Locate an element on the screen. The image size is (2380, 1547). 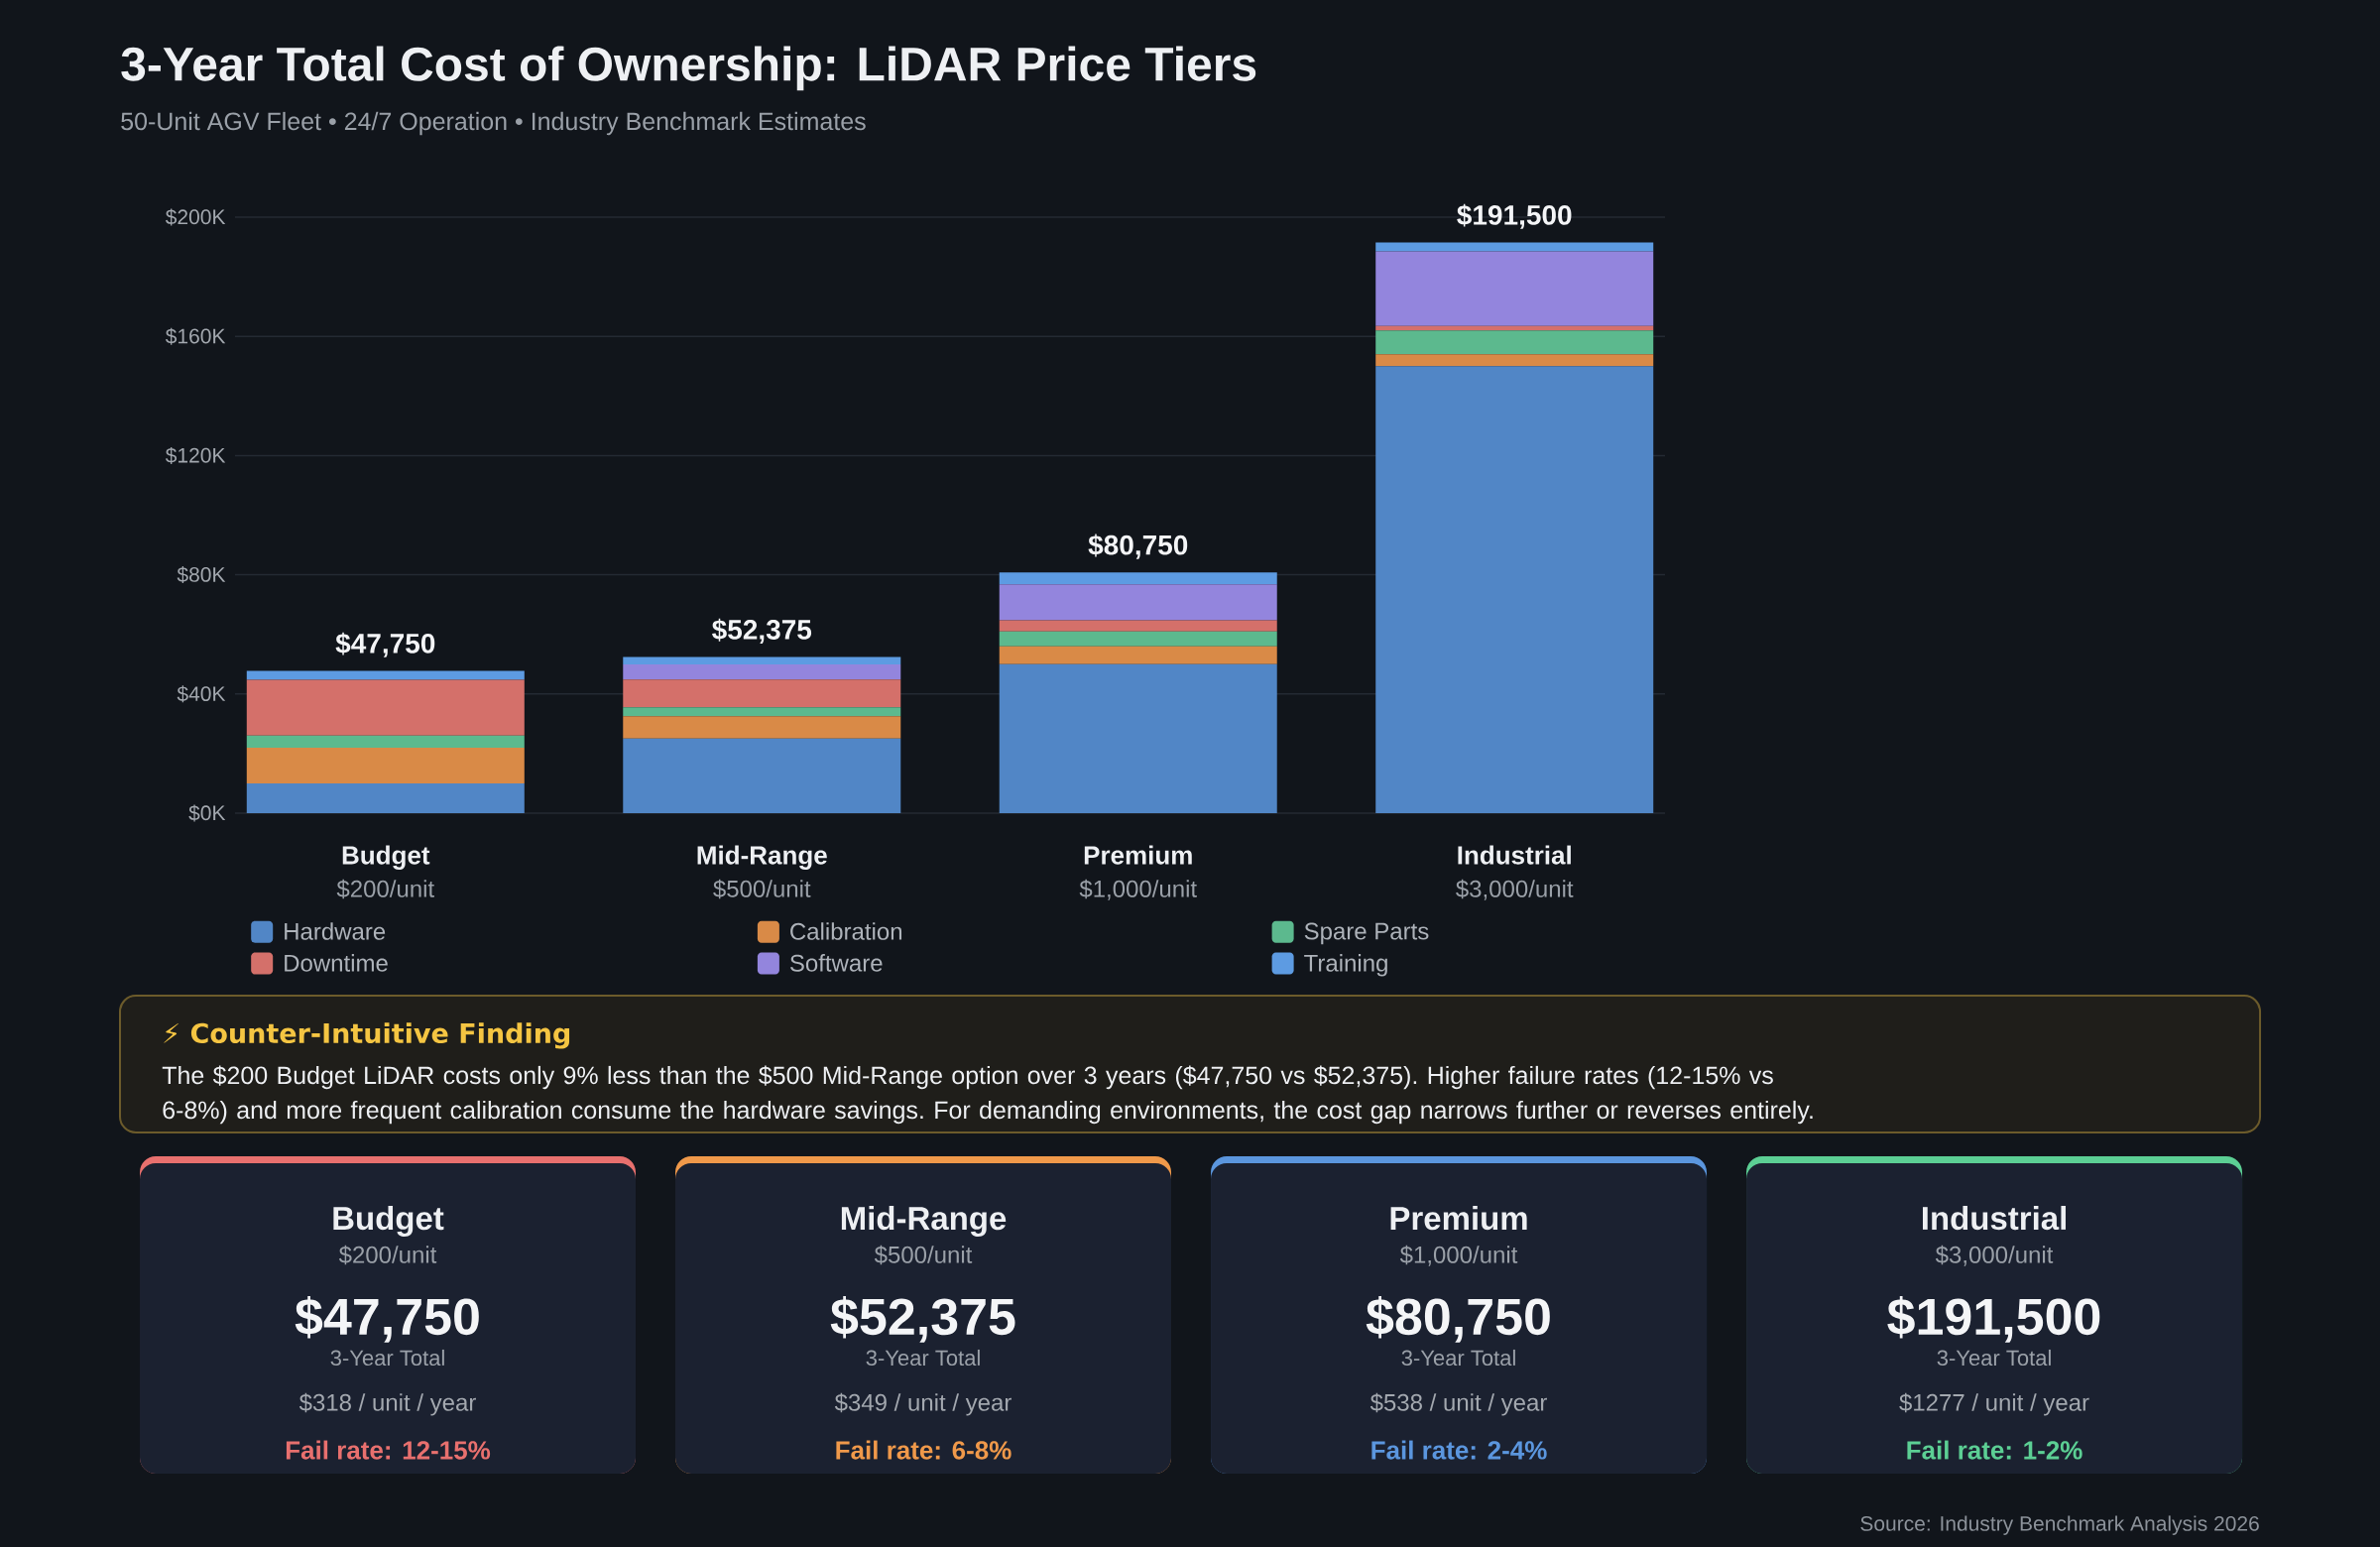
source-note: Source: Industry Benchmark Analysis 2026 is located at coordinates (2059, 1525).